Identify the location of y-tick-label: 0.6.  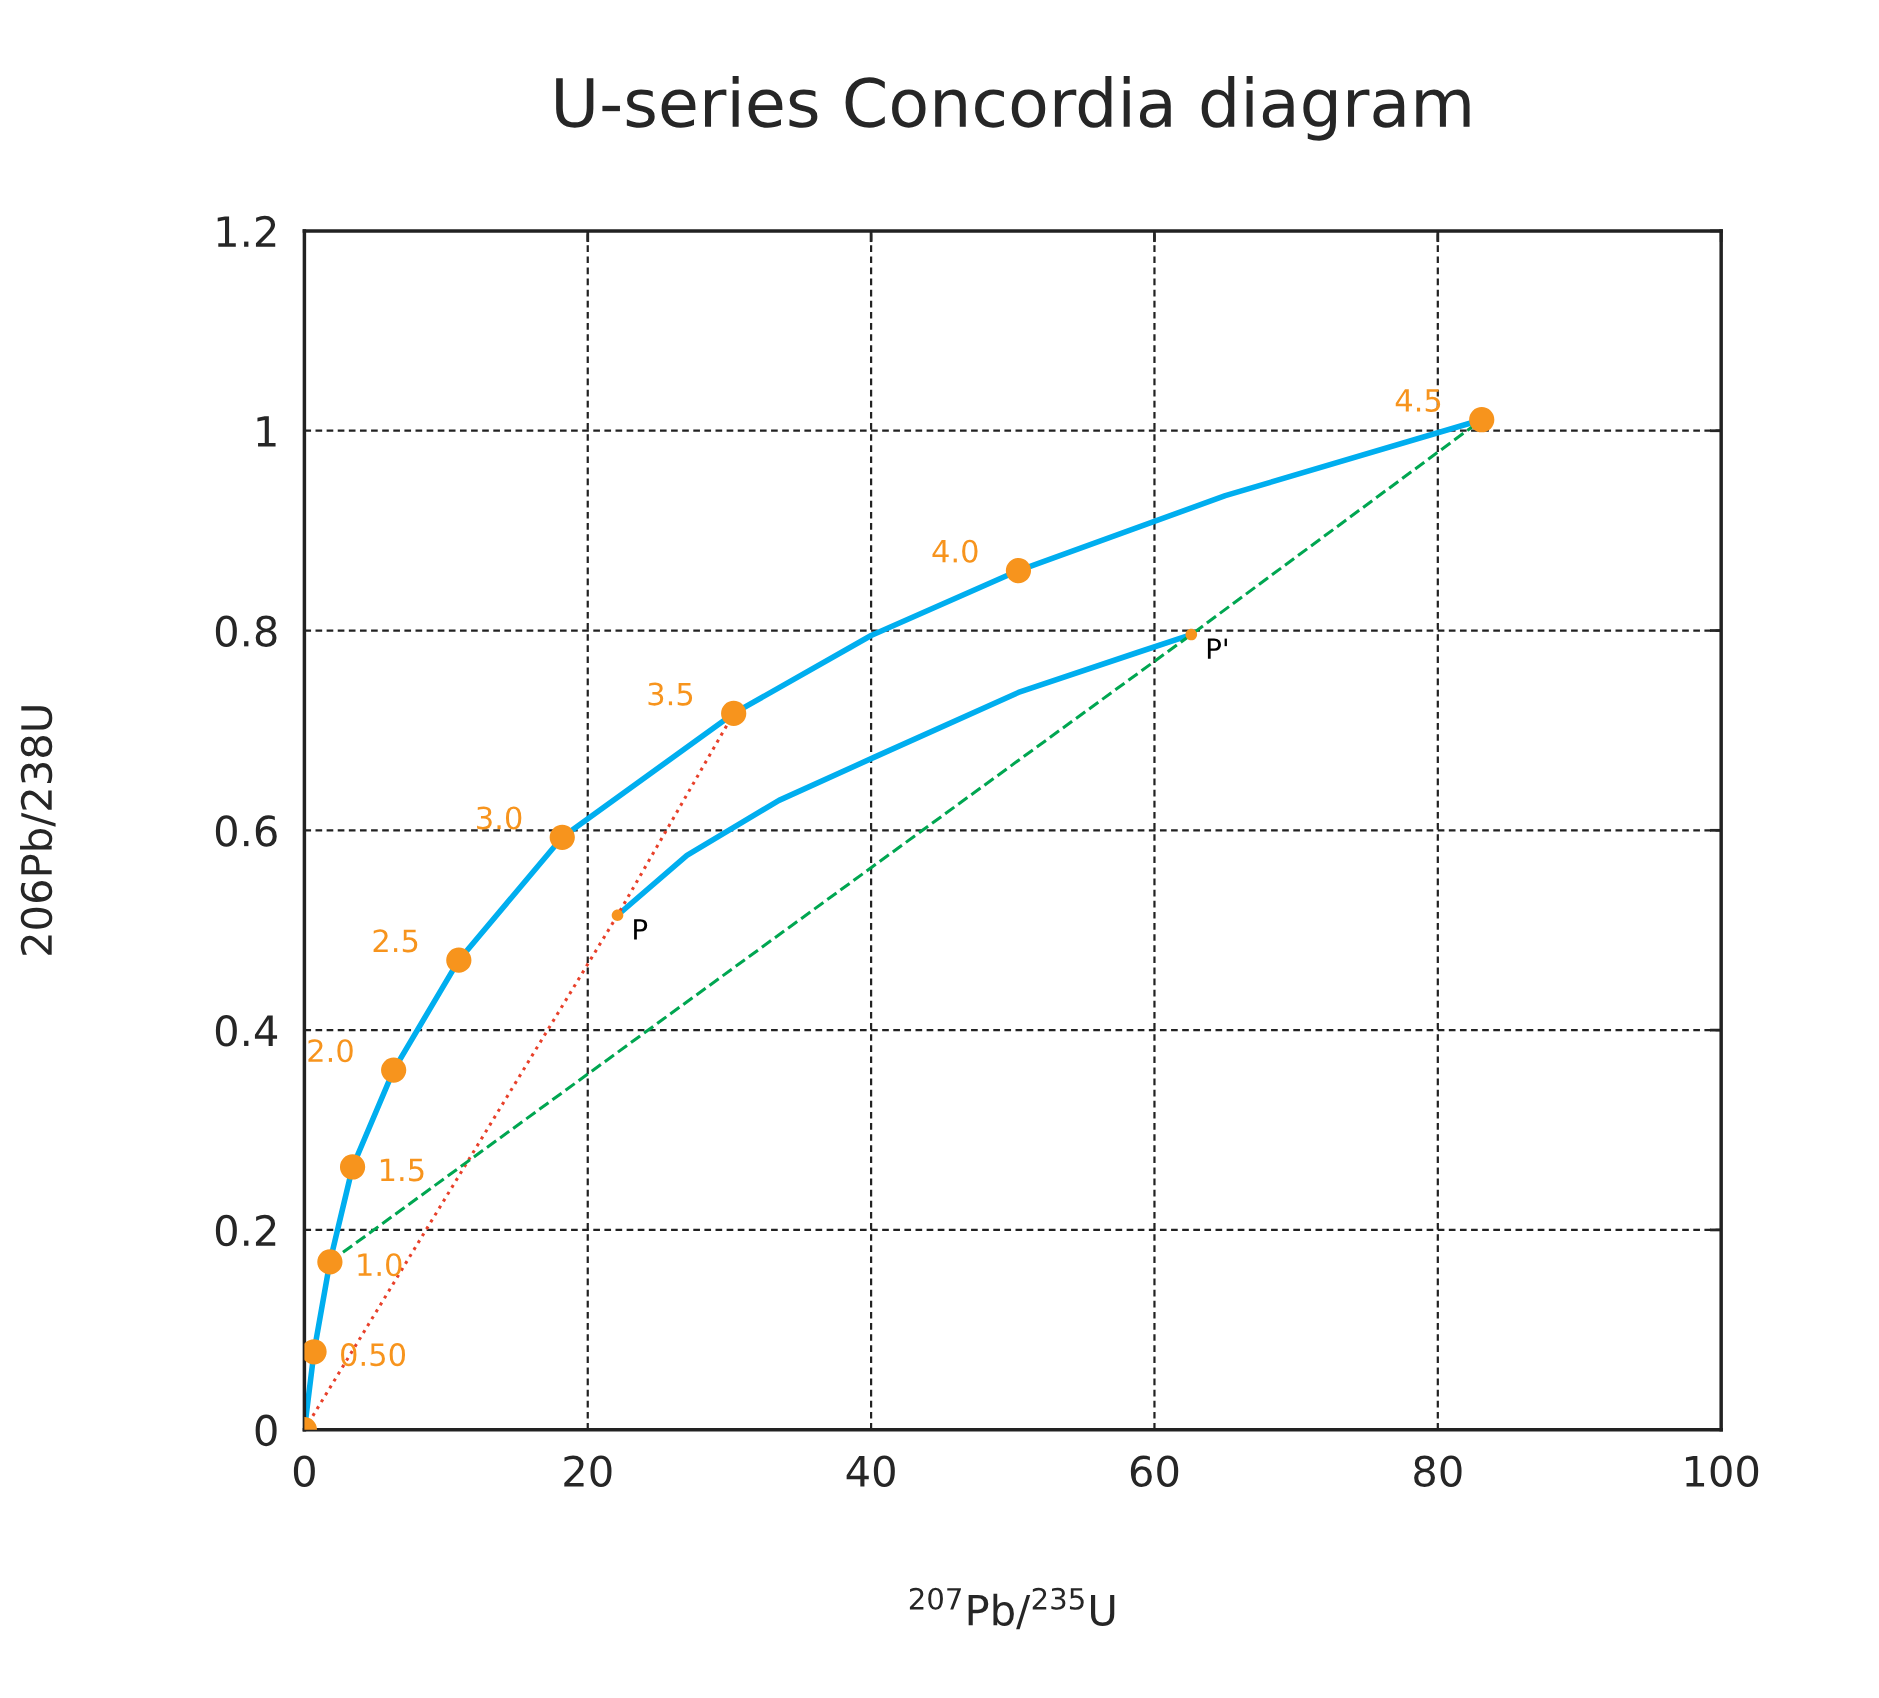
(246, 831).